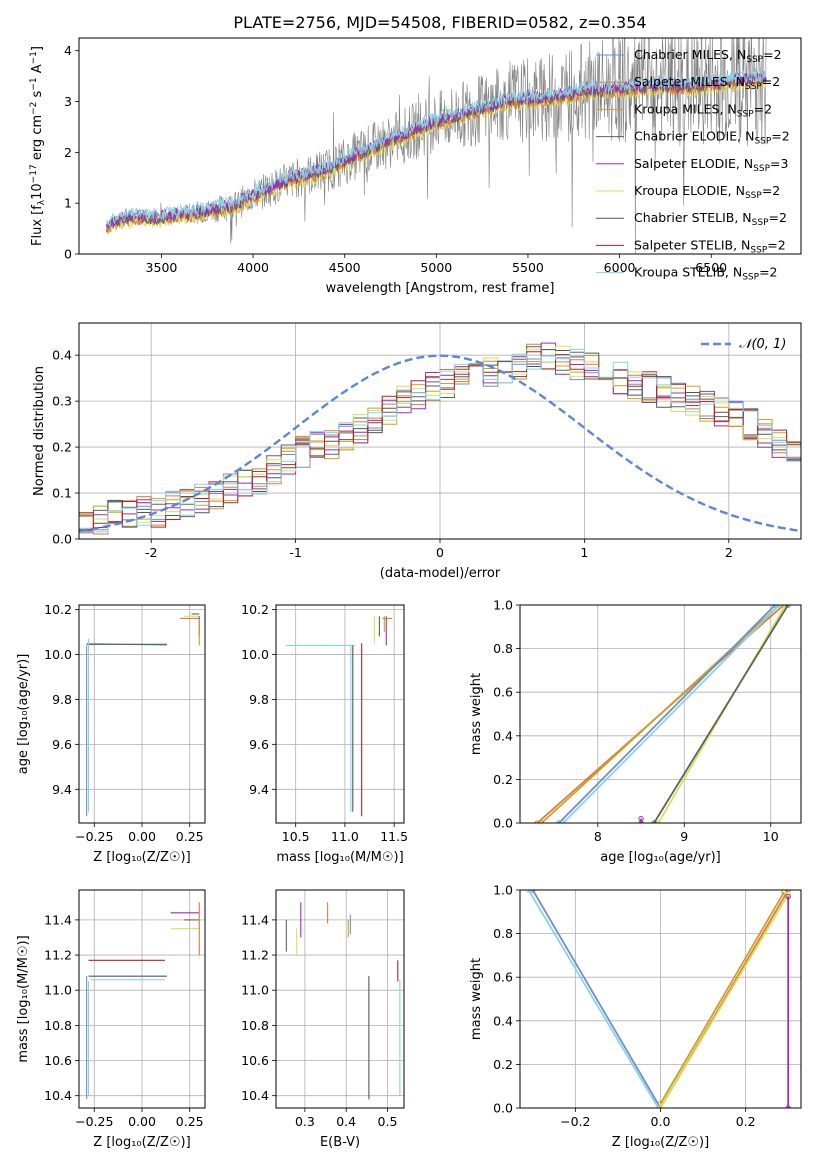 This screenshot has width=819, height=1170. What do you see at coordinates (440, 573) in the screenshot?
I see `residuals-xlabel: (data-model)/error` at bounding box center [440, 573].